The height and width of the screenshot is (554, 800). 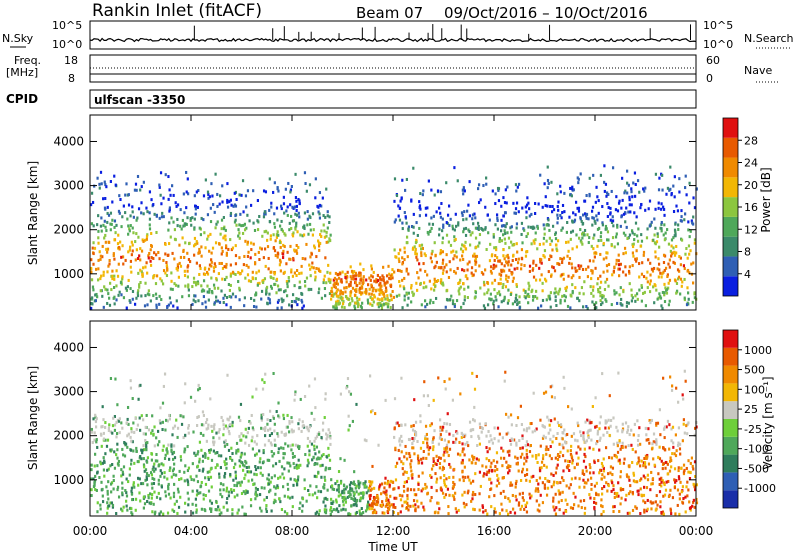 What do you see at coordinates (393, 69) in the screenshot?
I see `freq-panel: Freq. [MHz] 18 8 60 0 Nave` at bounding box center [393, 69].